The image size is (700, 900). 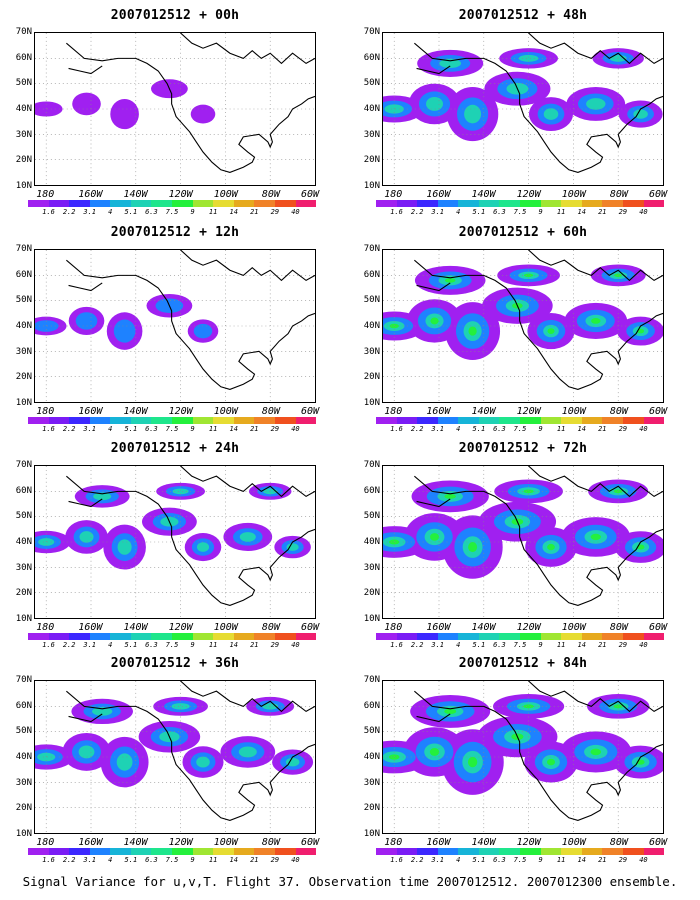 I want to click on colorbar-label: 29, so click(x=623, y=645).